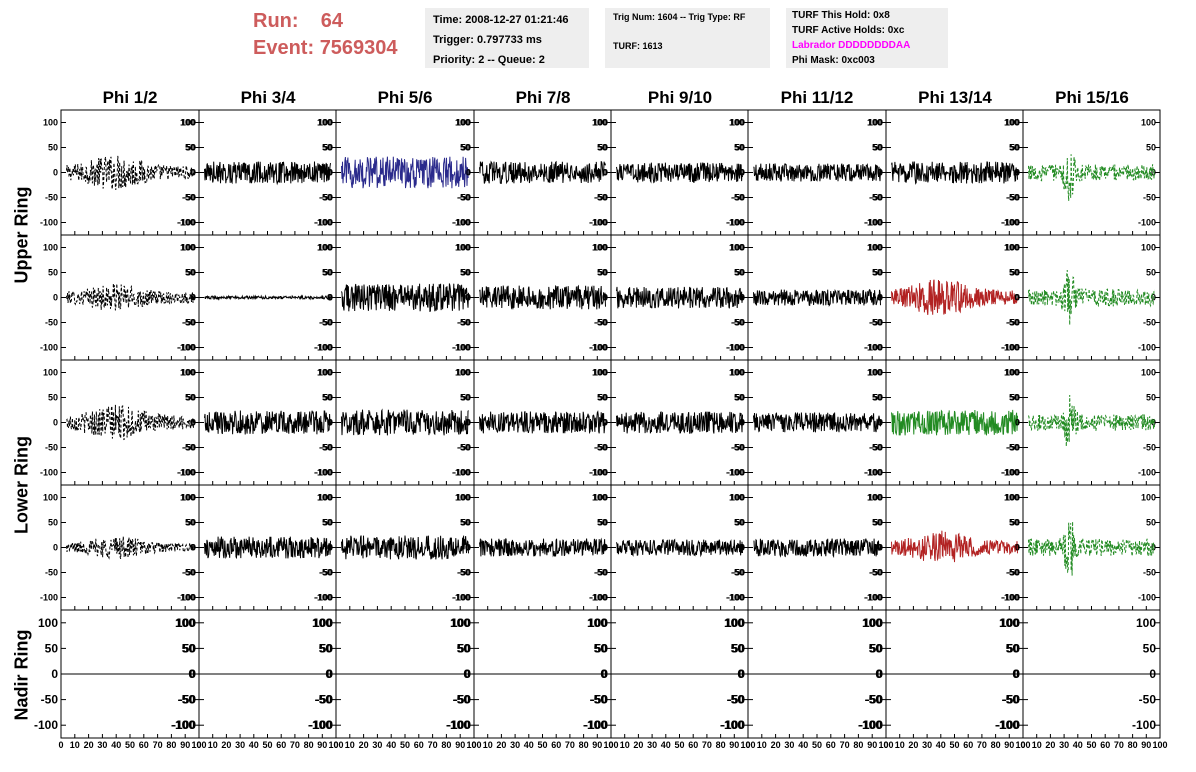 The image size is (1196, 772). Describe the element at coordinates (185, 745) in the screenshot. I see `x-tick-label: 90` at that location.